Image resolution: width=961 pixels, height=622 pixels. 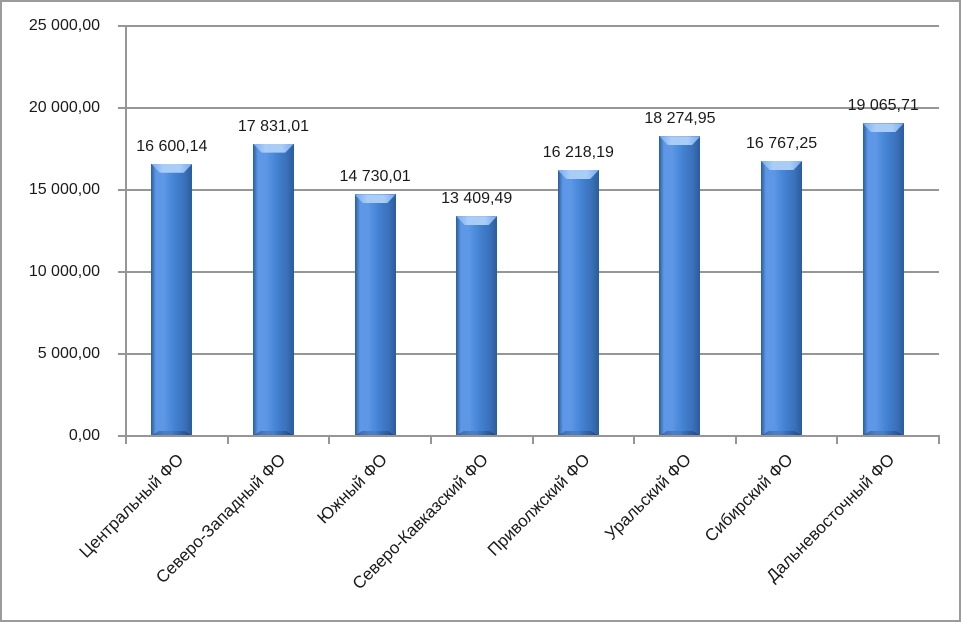 I want to click on bar-value-label: 16 218,19, so click(x=578, y=153).